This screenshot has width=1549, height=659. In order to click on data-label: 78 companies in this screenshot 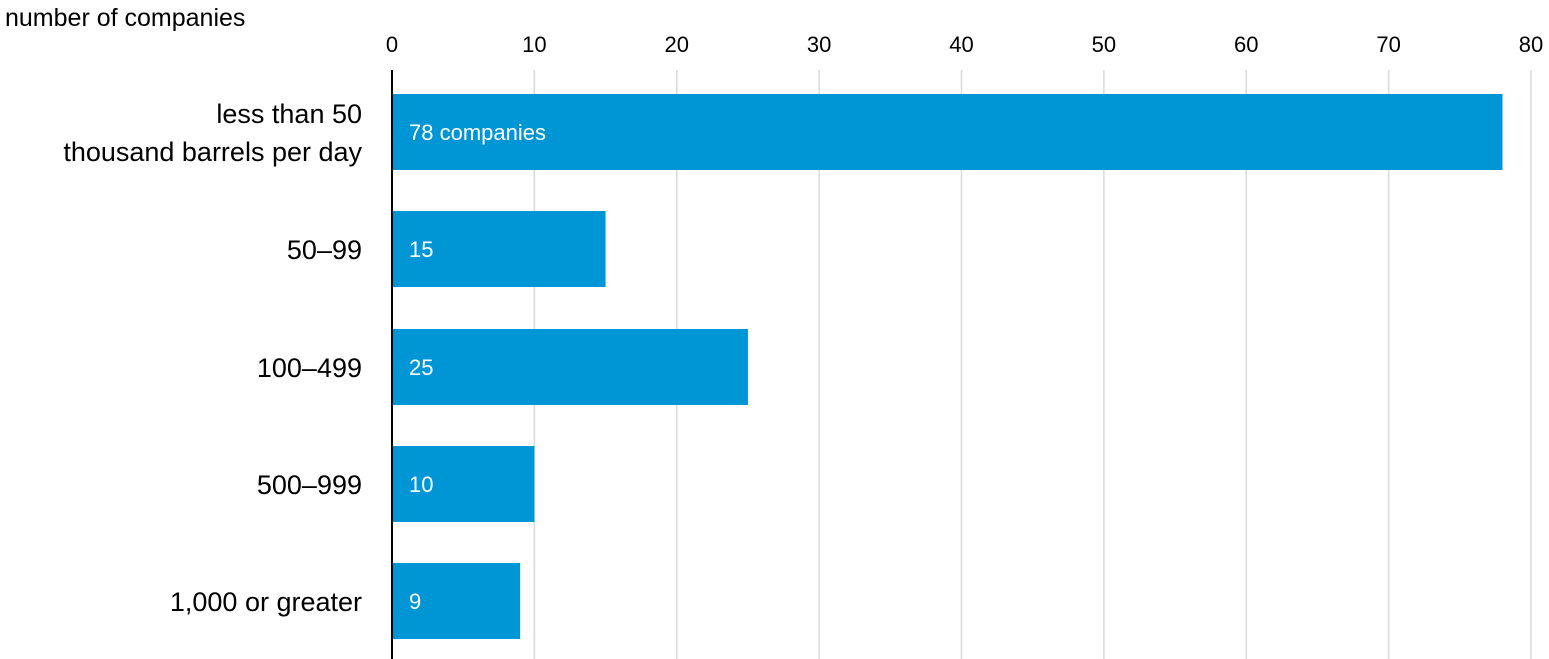, I will do `click(477, 132)`.